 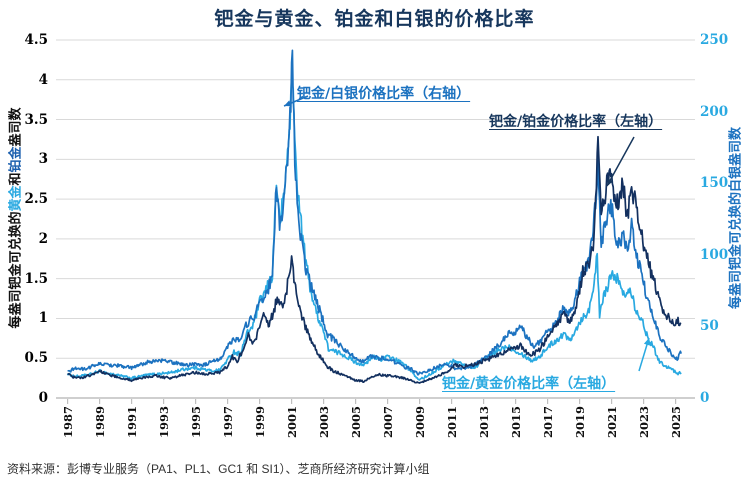 What do you see at coordinates (36, 278) in the screenshot?
I see `left-axis-tick-label: 1.5` at bounding box center [36, 278].